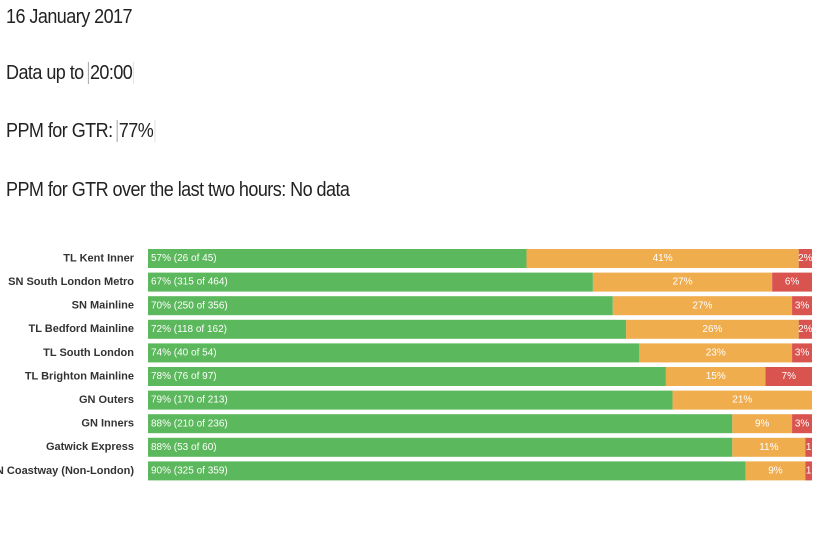  I want to click on category-label: Gatwick Express, so click(90, 447).